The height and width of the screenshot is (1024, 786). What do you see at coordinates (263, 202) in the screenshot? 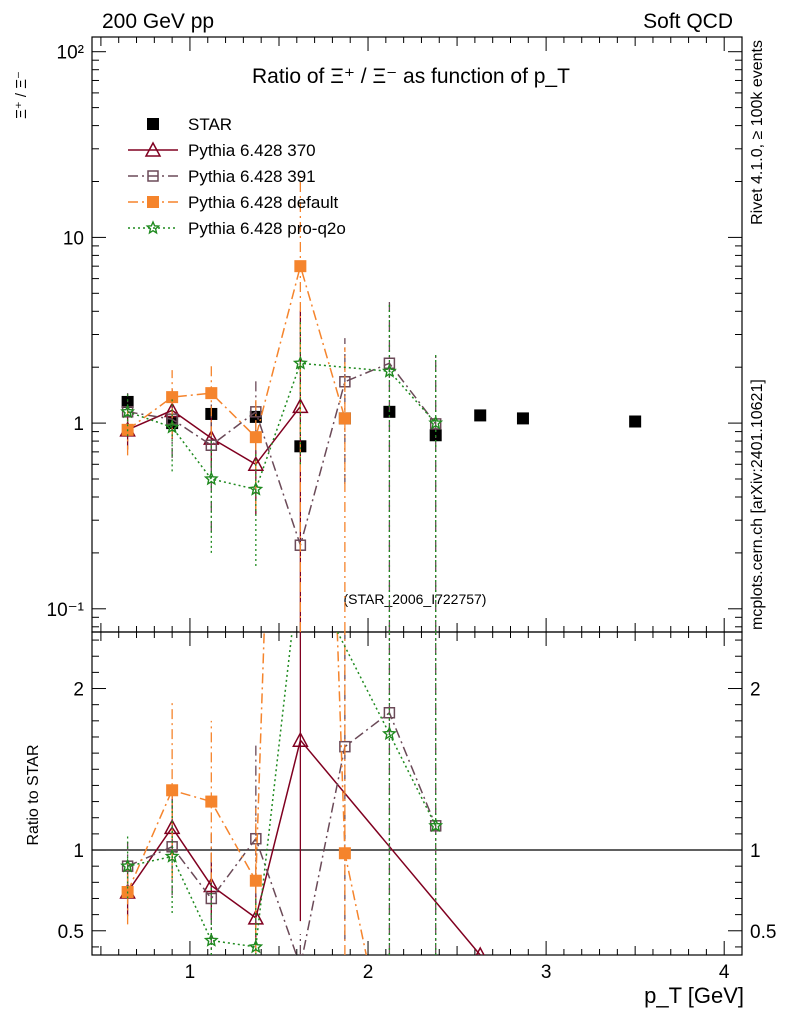
I see `legend-label: Pythia 6.428 default` at bounding box center [263, 202].